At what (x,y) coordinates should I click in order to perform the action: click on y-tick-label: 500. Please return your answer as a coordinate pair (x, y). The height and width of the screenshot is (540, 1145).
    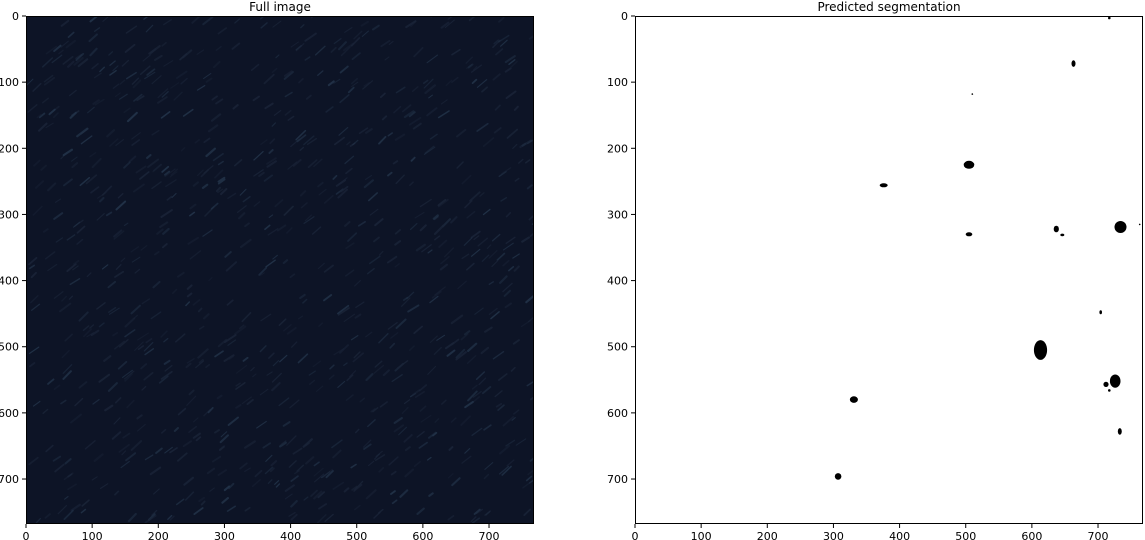
    Looking at the image, I should click on (9, 347).